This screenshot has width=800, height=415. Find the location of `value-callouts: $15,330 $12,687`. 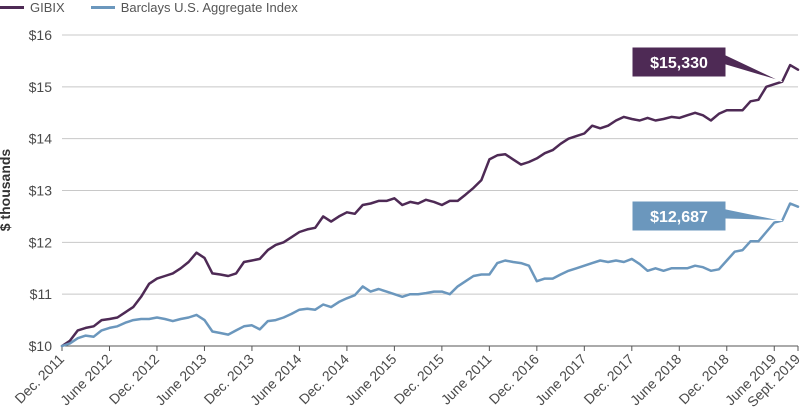

value-callouts: $15,330 $12,687 is located at coordinates (707, 139).